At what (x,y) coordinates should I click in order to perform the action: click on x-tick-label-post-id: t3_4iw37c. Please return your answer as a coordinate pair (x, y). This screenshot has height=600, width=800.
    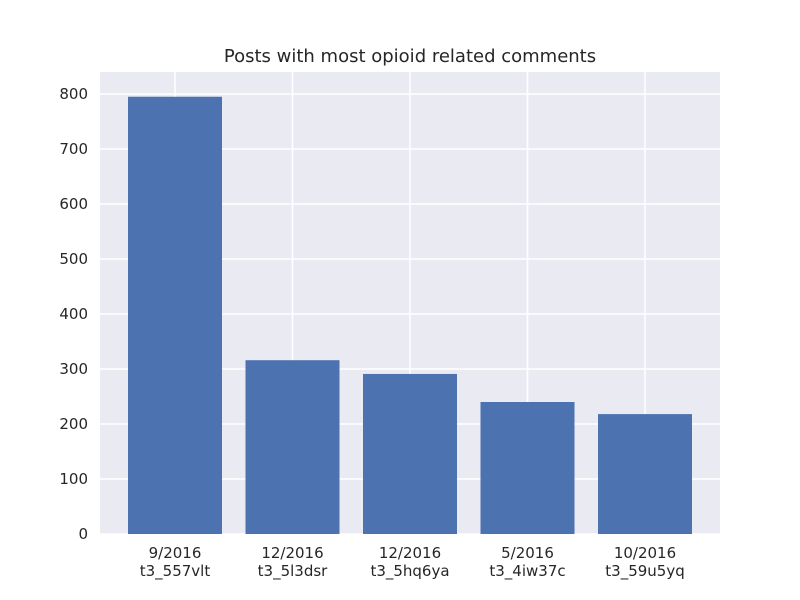
    Looking at the image, I should click on (527, 571).